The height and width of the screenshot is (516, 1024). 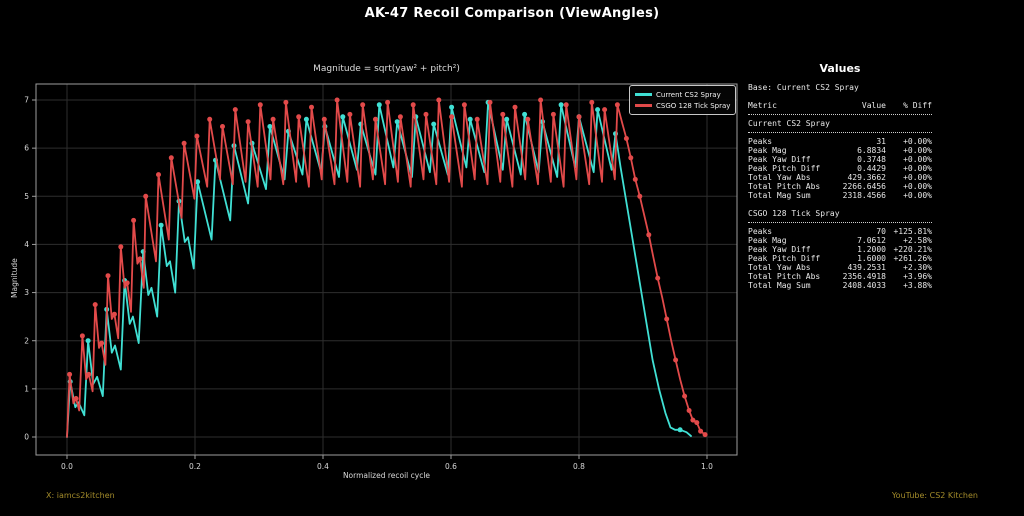 What do you see at coordinates (917, 240) in the screenshot?
I see `values-cell: +2.58%` at bounding box center [917, 240].